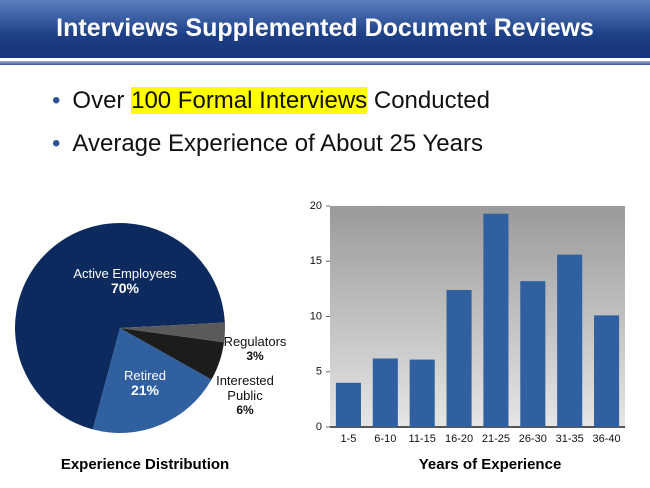 This screenshot has height=488, width=650. What do you see at coordinates (245, 410) in the screenshot?
I see `slice-value: 6%` at bounding box center [245, 410].